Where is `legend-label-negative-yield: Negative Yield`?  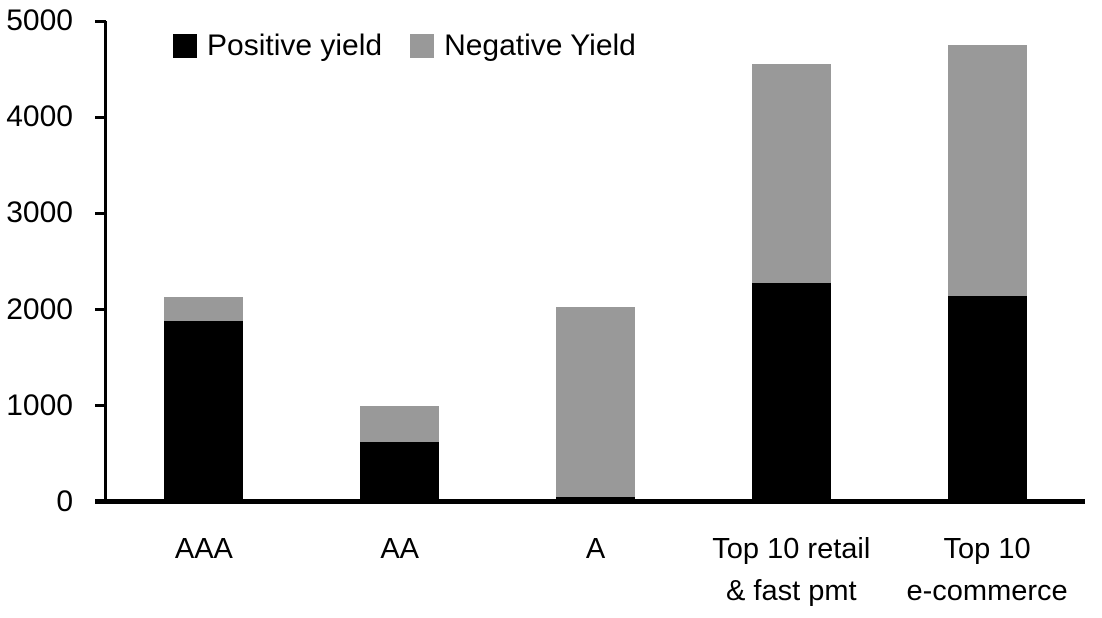
legend-label-negative-yield: Negative Yield is located at coordinates (540, 45).